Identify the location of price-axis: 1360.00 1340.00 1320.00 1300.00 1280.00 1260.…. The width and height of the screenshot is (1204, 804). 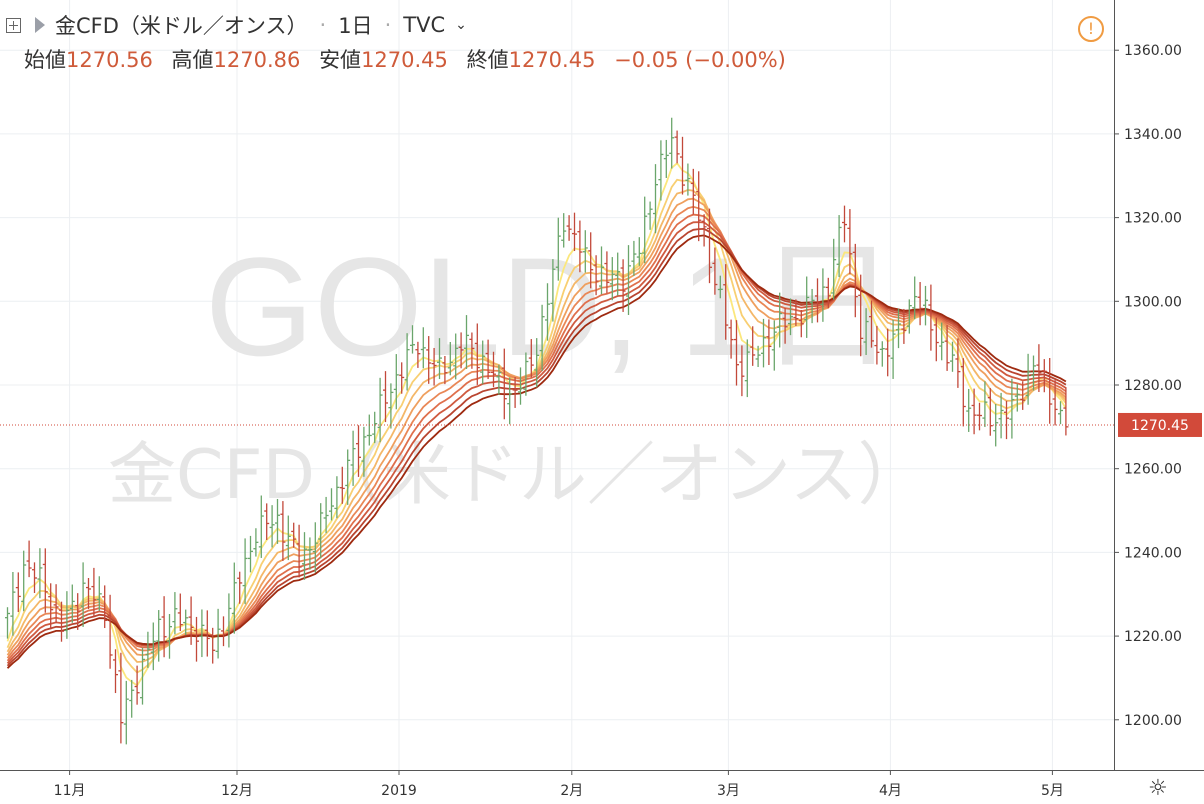
(1148, 386).